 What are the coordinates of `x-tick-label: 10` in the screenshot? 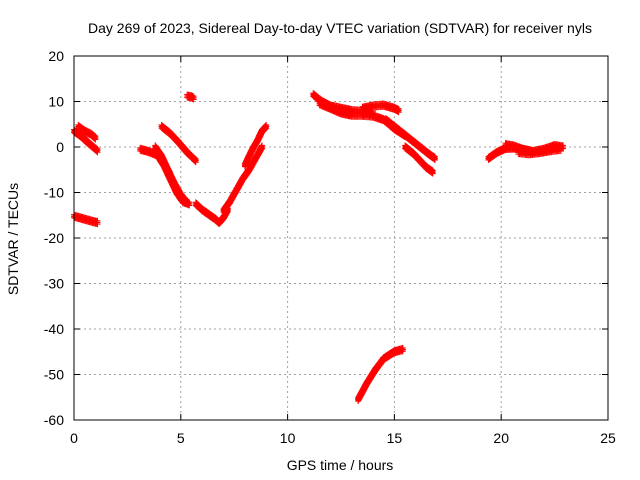 It's located at (288, 438).